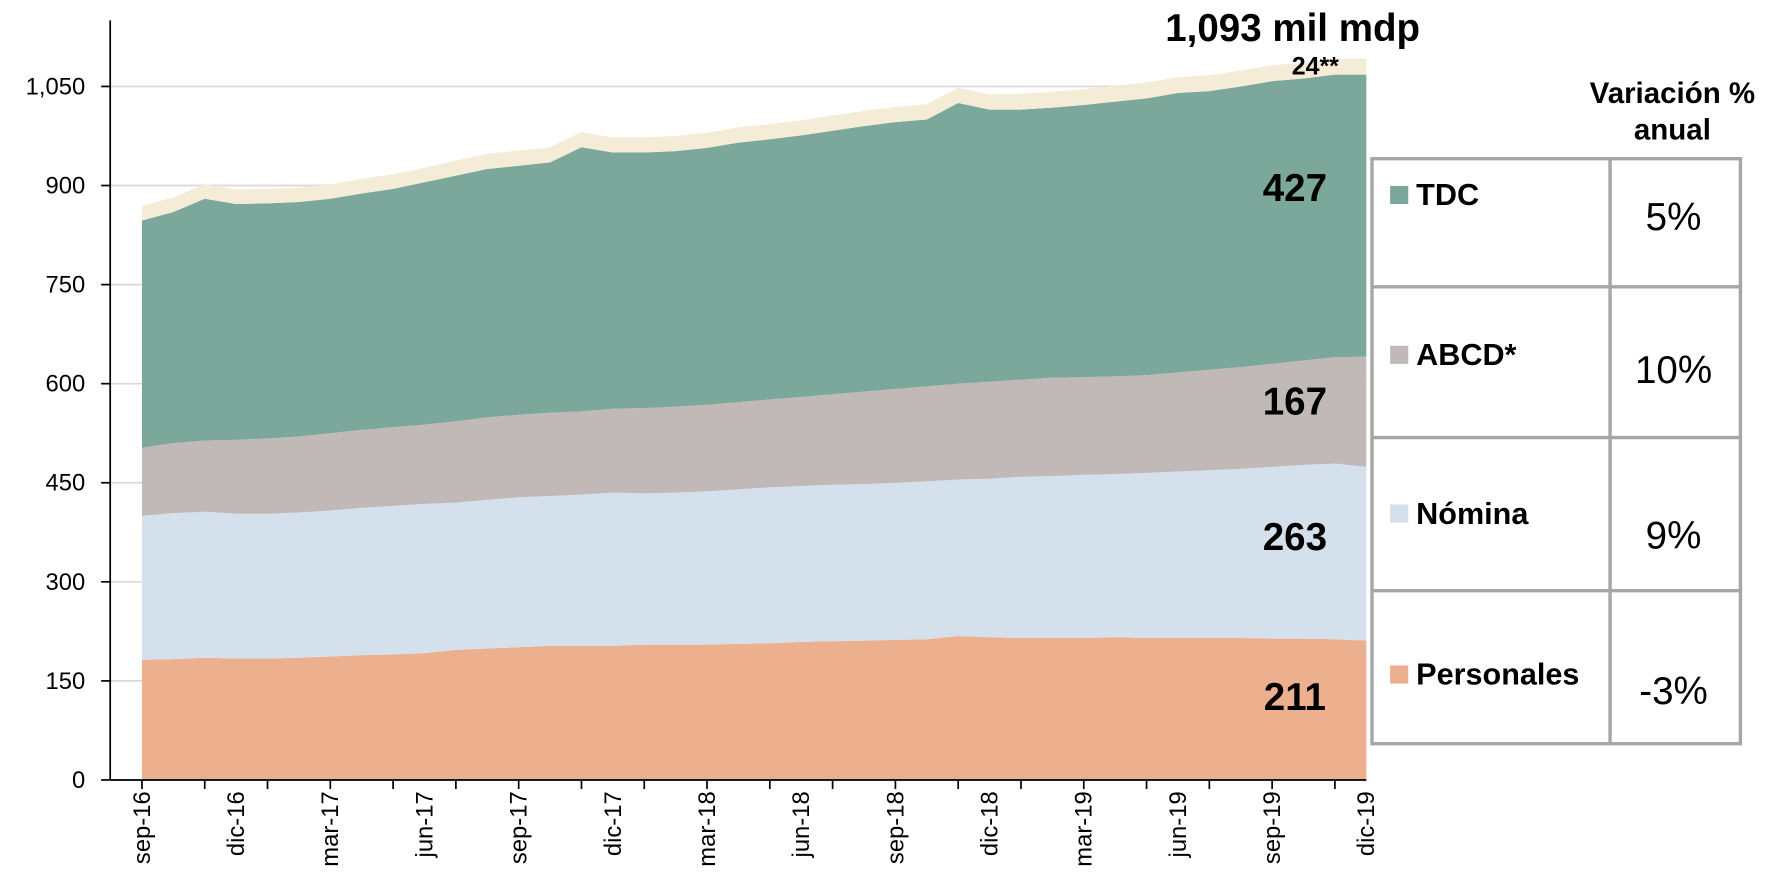 Image resolution: width=1769 pixels, height=882 pixels. I want to click on legend-label: ABCD*, so click(1466, 355).